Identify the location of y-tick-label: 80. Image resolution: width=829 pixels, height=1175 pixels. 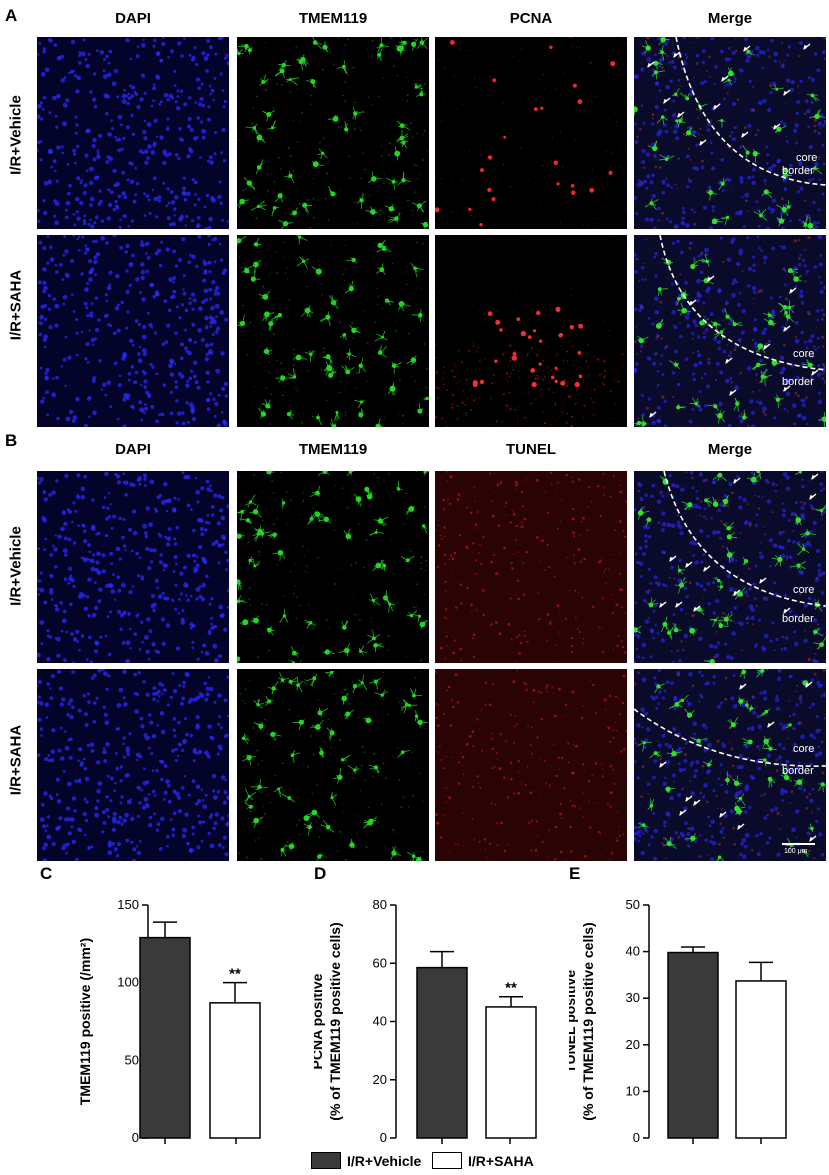
(380, 904).